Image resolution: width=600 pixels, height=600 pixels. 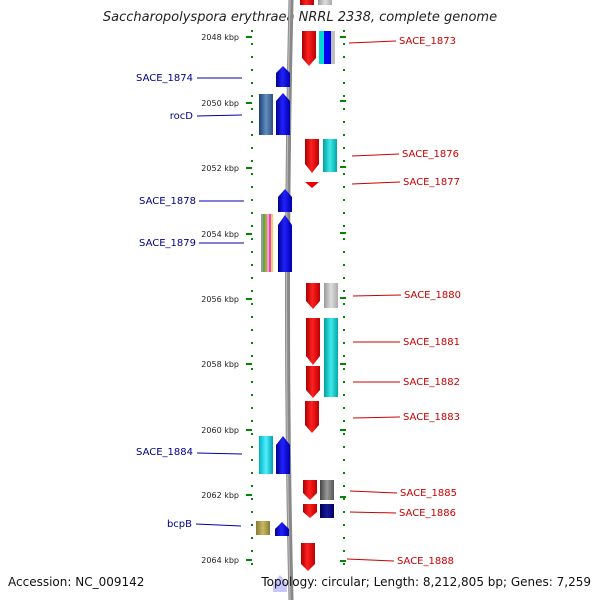 I want to click on label-bcpb: bcpB, so click(x=179, y=524).